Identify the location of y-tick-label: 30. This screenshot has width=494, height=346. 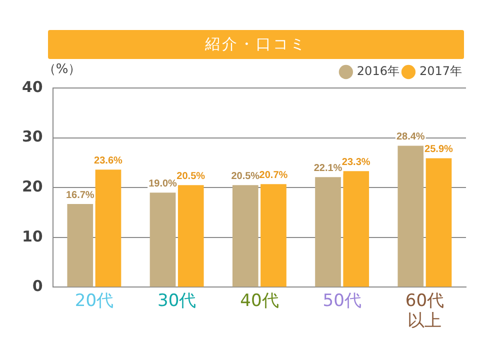
(32, 137).